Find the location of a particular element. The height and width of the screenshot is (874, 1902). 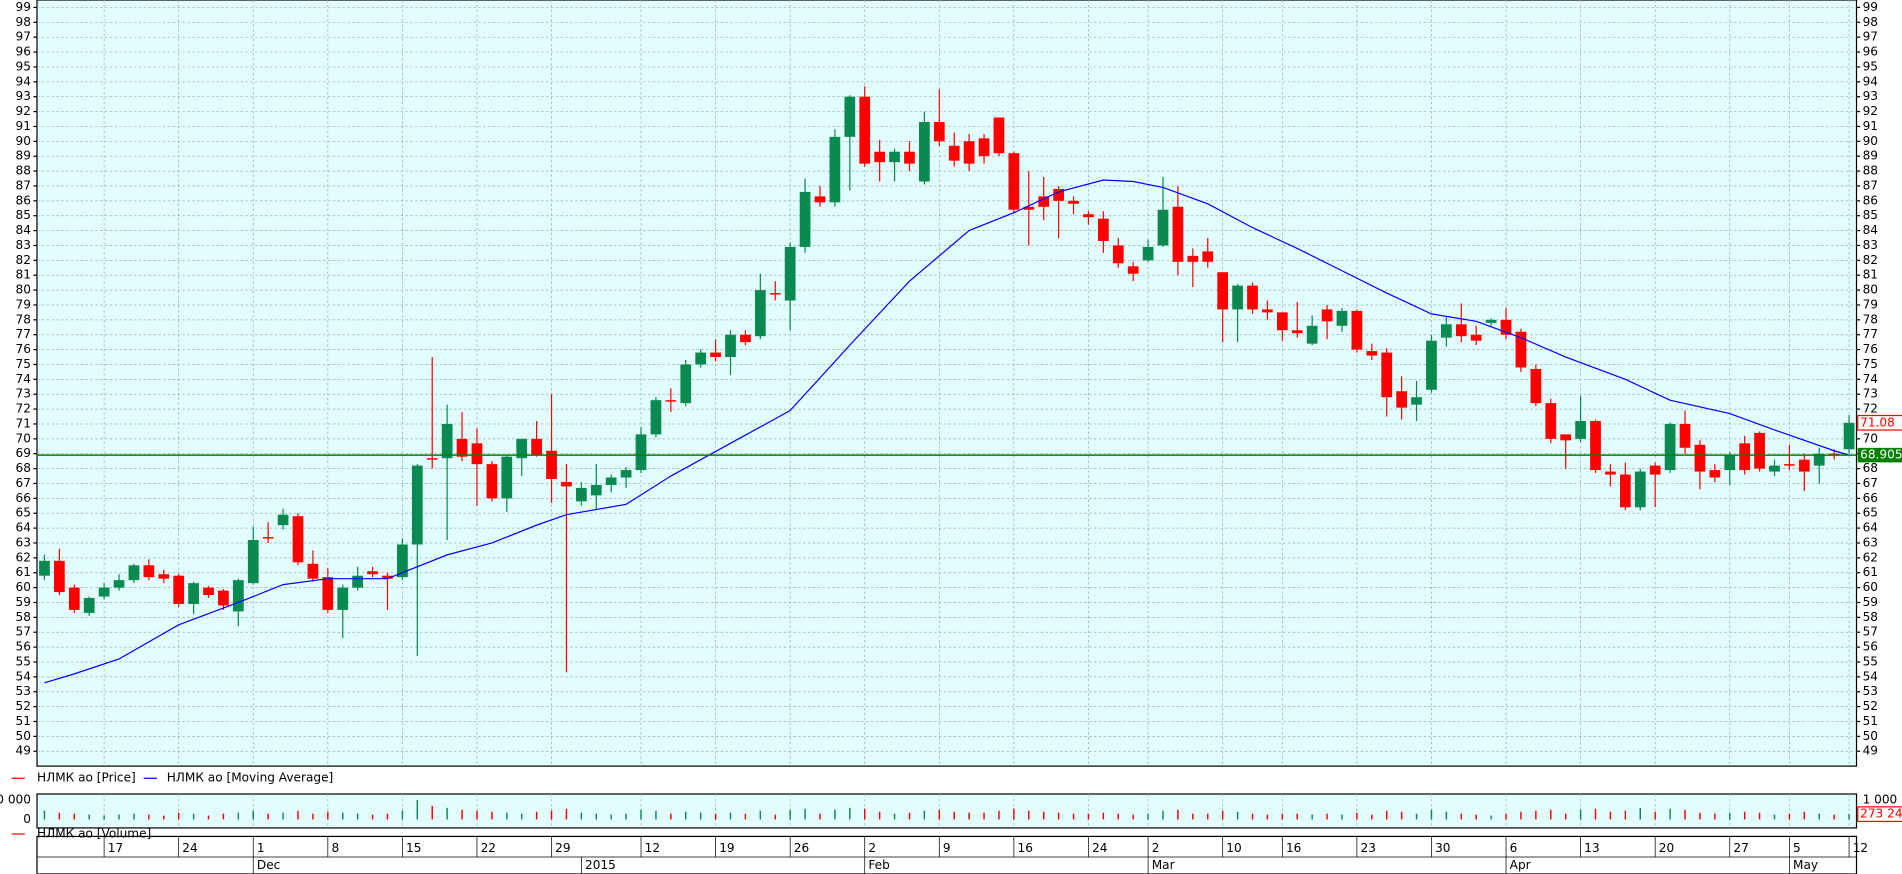

volume-value-box is located at coordinates (1879, 814).